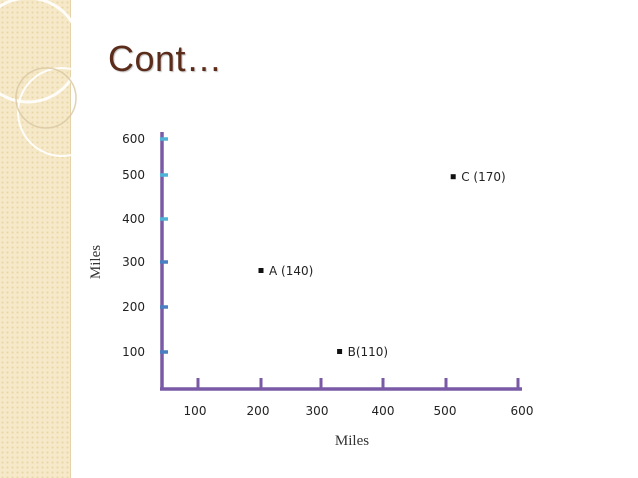  What do you see at coordinates (522, 411) in the screenshot?
I see `x-tick-label: 600` at bounding box center [522, 411].